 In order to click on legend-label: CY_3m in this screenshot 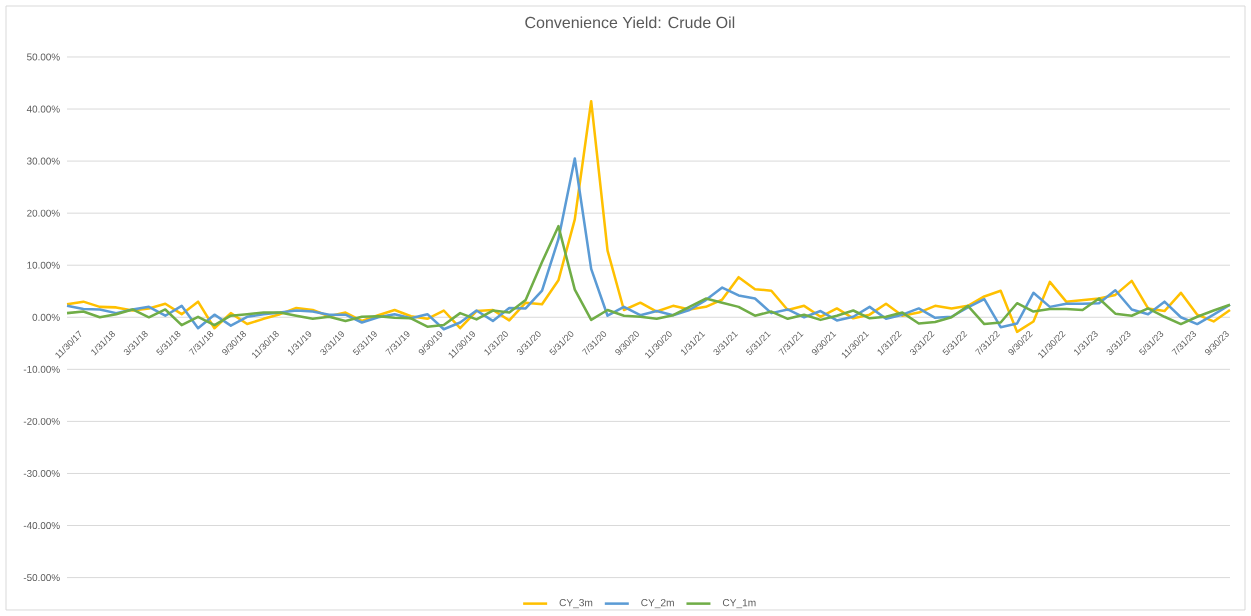, I will do `click(576, 604)`.